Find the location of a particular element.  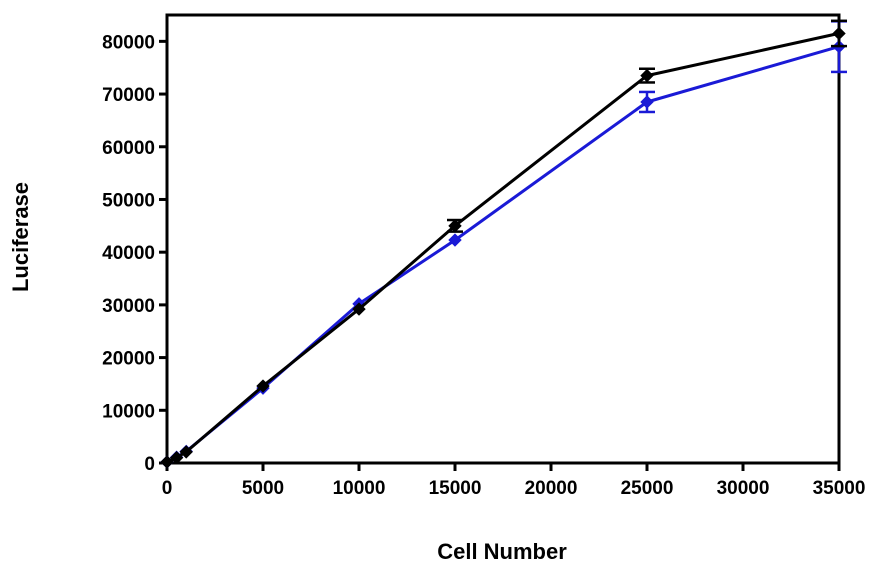

x-axis-title: Cell Number is located at coordinates (502, 551).